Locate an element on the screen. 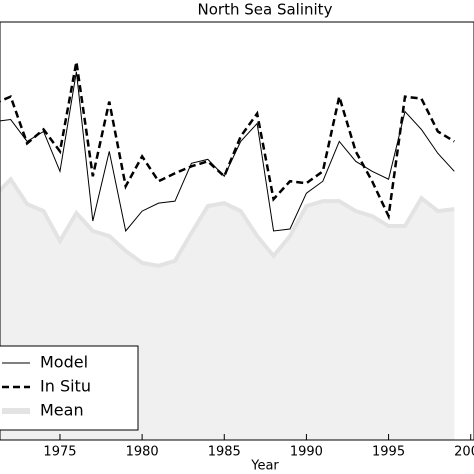 The image size is (474, 474). legend-label: Model is located at coordinates (64, 362).